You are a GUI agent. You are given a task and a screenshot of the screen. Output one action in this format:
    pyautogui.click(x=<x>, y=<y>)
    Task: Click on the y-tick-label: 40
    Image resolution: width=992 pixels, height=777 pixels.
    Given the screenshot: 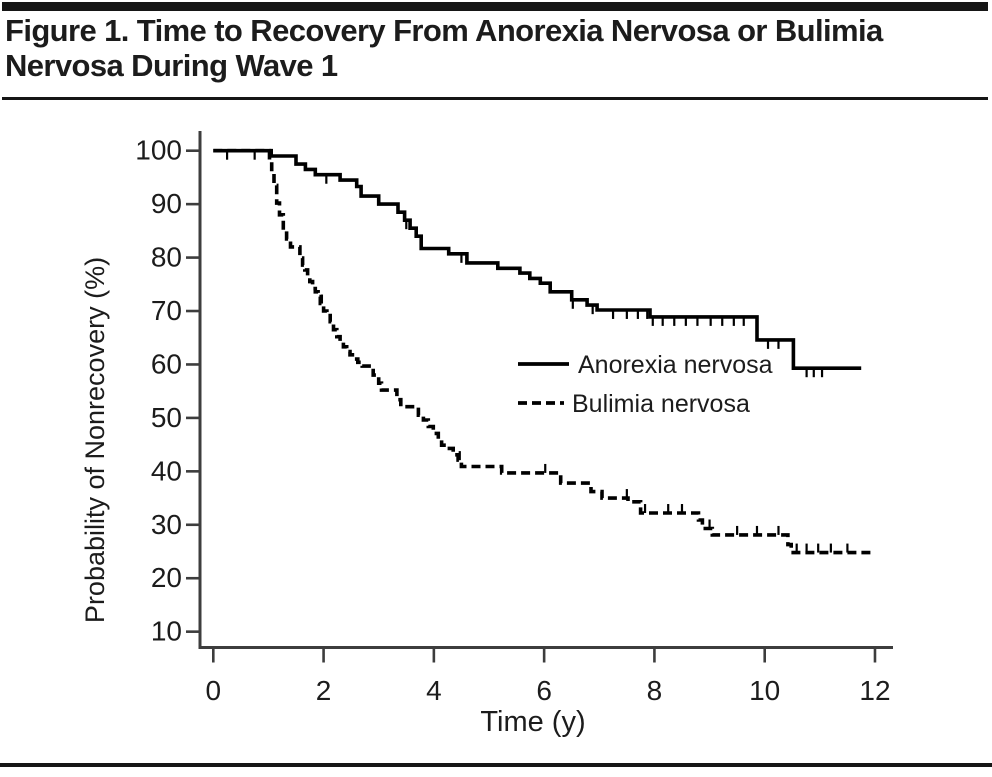 What is the action you would take?
    pyautogui.click(x=166, y=470)
    